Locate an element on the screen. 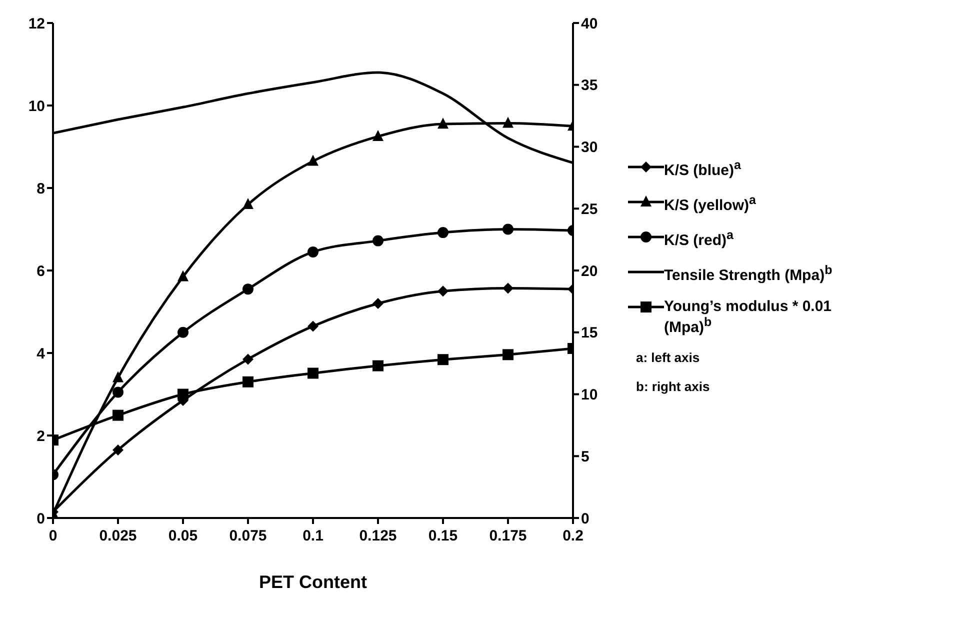 The image size is (974, 625). y2-tick-label: 10 is located at coordinates (589, 395).